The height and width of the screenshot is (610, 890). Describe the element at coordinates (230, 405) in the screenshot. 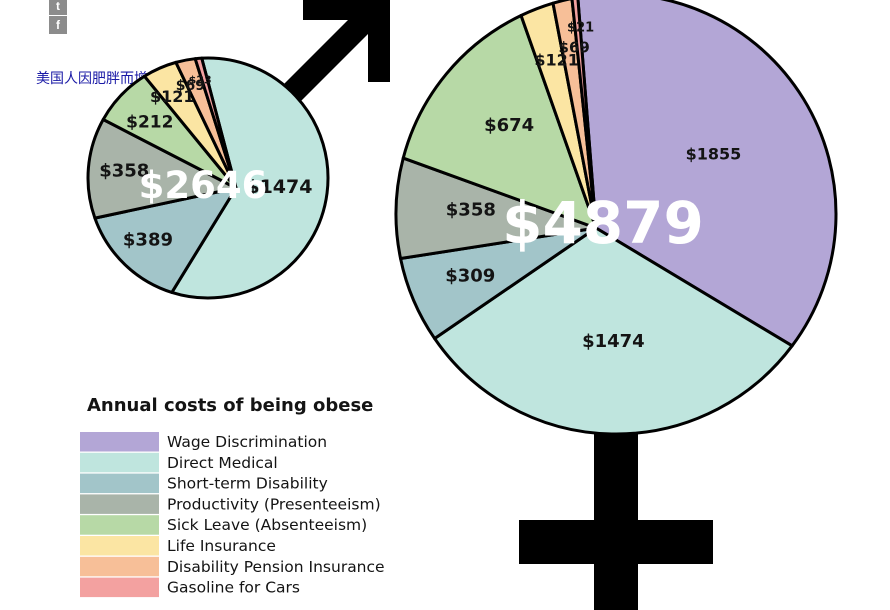

I see `legend-title: Annual costs of being obese` at that location.